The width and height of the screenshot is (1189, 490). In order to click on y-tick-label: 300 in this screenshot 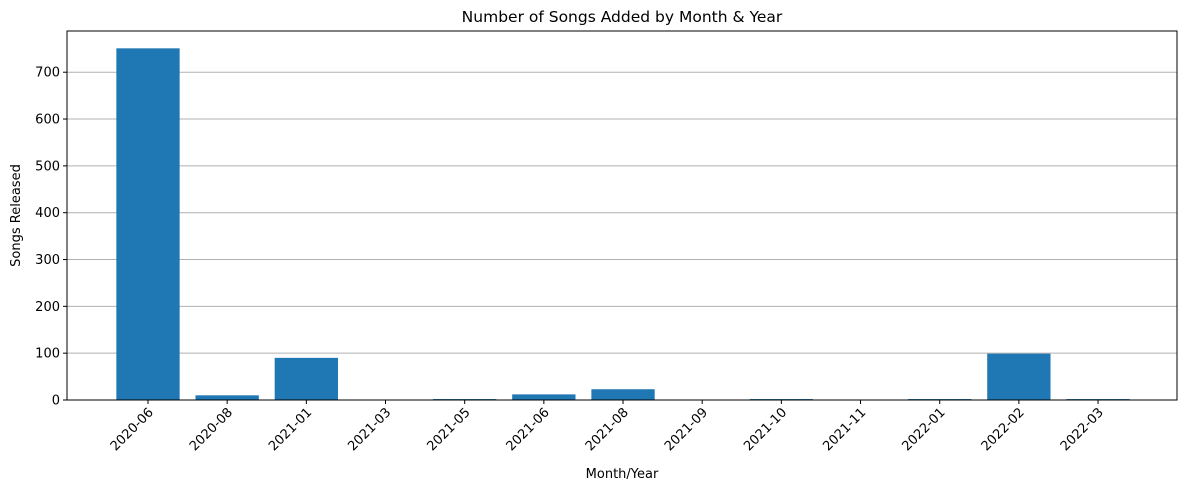, I will do `click(47, 260)`.